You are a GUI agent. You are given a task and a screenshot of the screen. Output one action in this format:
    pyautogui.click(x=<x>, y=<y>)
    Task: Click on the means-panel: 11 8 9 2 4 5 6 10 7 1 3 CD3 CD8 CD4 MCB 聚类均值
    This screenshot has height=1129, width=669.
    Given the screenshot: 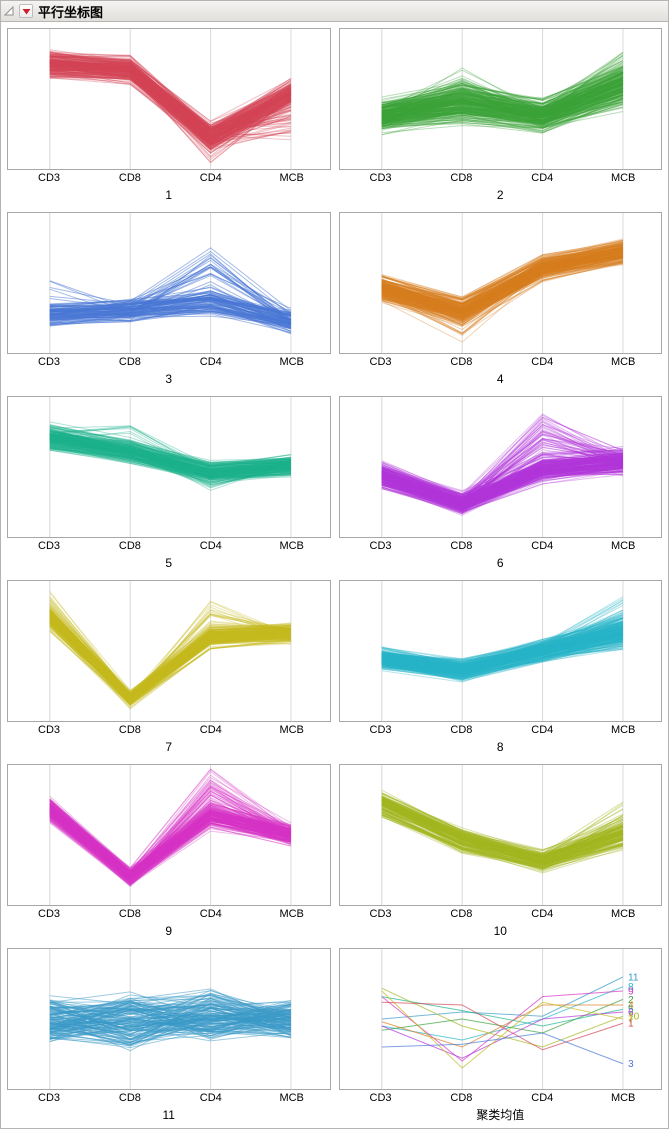 What is the action you would take?
    pyautogui.click(x=500, y=1036)
    